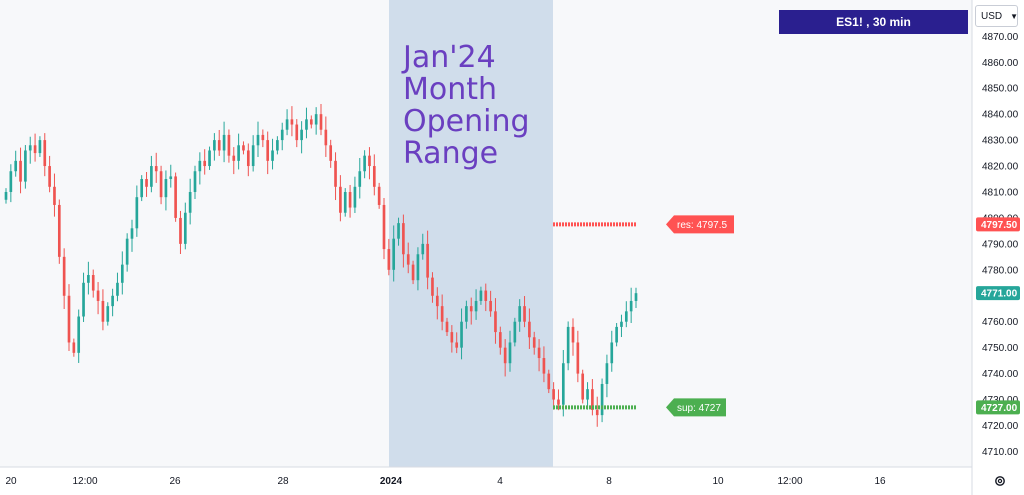 The width and height of the screenshot is (1024, 495). What do you see at coordinates (466, 105) in the screenshot?
I see `range-annotation: Jan'24 Month Opening Range` at bounding box center [466, 105].